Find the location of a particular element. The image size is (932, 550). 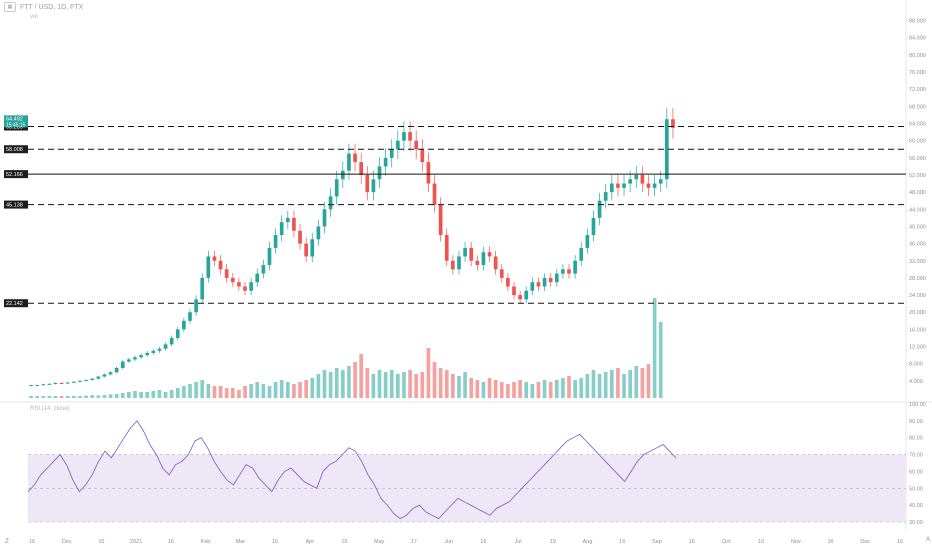

time-axis-label: Dec is located at coordinates (865, 542).